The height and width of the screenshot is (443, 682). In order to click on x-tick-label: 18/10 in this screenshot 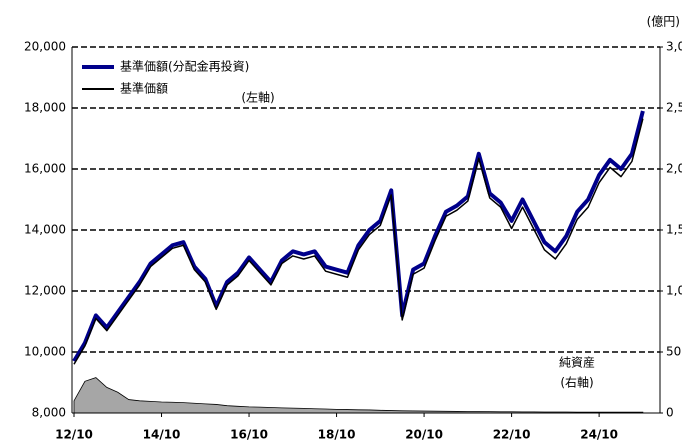, I will do `click(337, 435)`.